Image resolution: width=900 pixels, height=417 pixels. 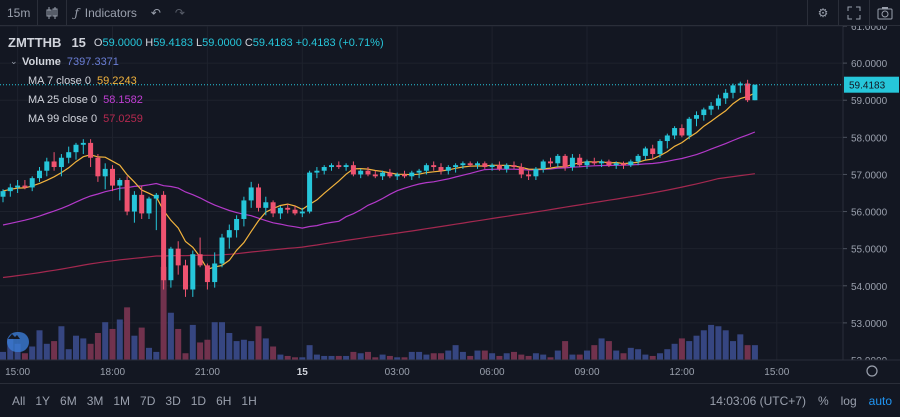 What do you see at coordinates (180, 12) in the screenshot?
I see `redo-button: ↷` at bounding box center [180, 12].